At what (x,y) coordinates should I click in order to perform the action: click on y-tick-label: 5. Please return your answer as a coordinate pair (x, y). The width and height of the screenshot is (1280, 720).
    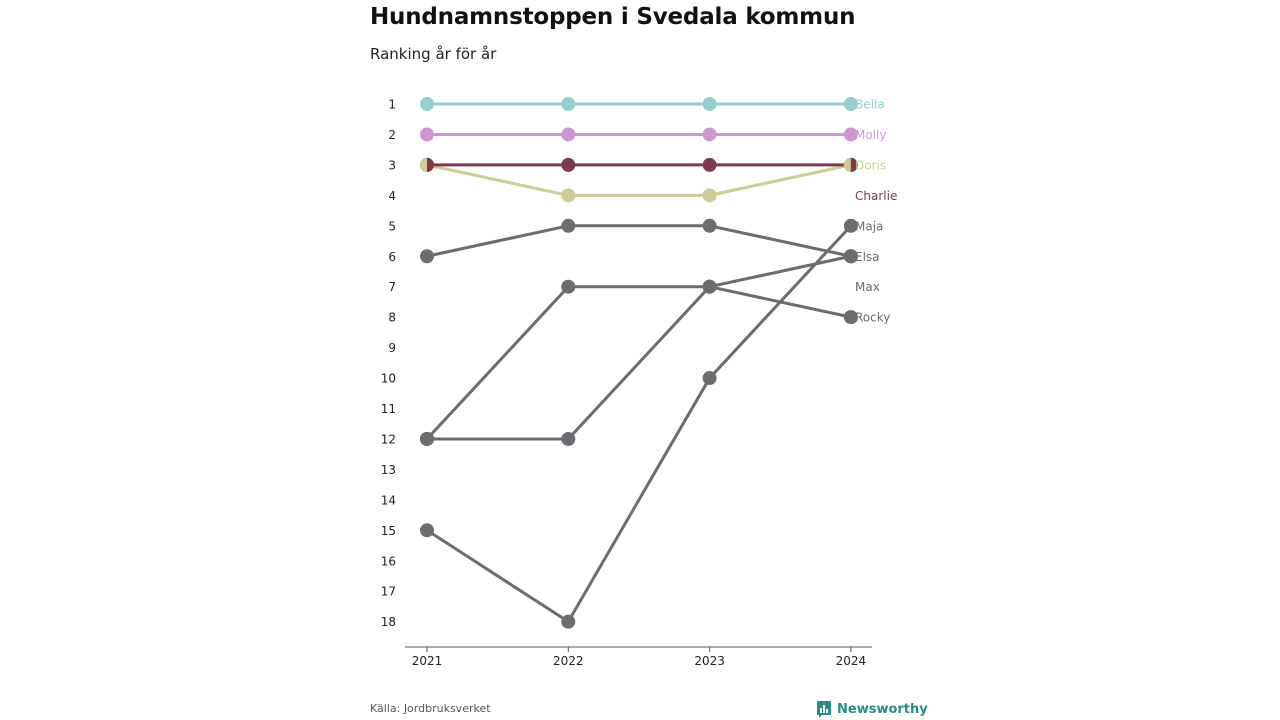
    Looking at the image, I should click on (392, 226).